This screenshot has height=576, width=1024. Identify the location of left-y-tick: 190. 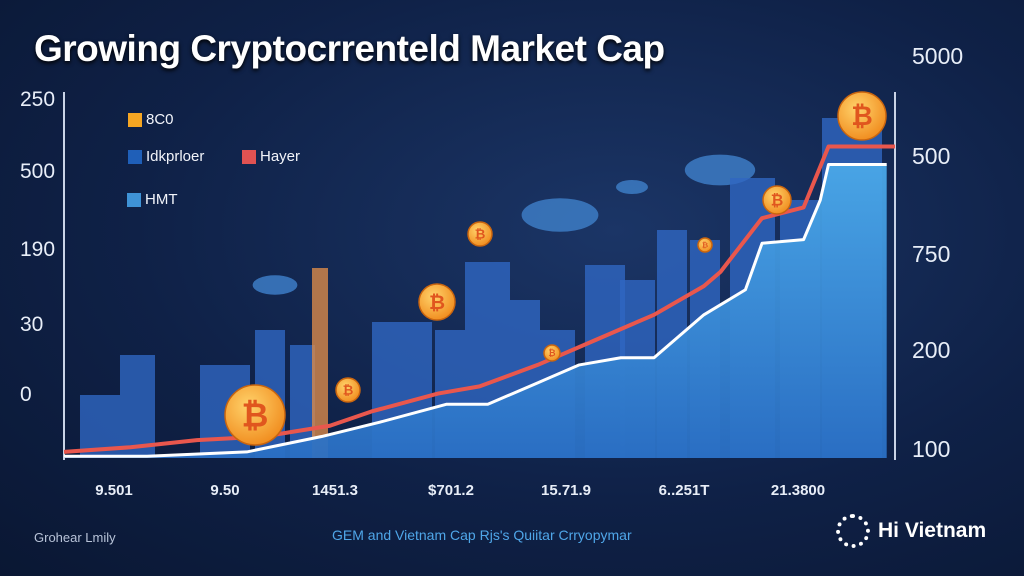
(38, 249).